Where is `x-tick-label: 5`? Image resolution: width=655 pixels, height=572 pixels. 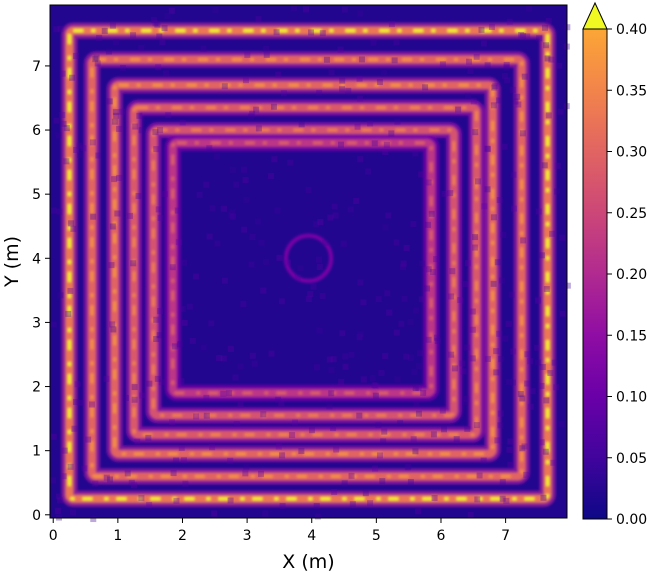
x-tick-label: 5 is located at coordinates (376, 536).